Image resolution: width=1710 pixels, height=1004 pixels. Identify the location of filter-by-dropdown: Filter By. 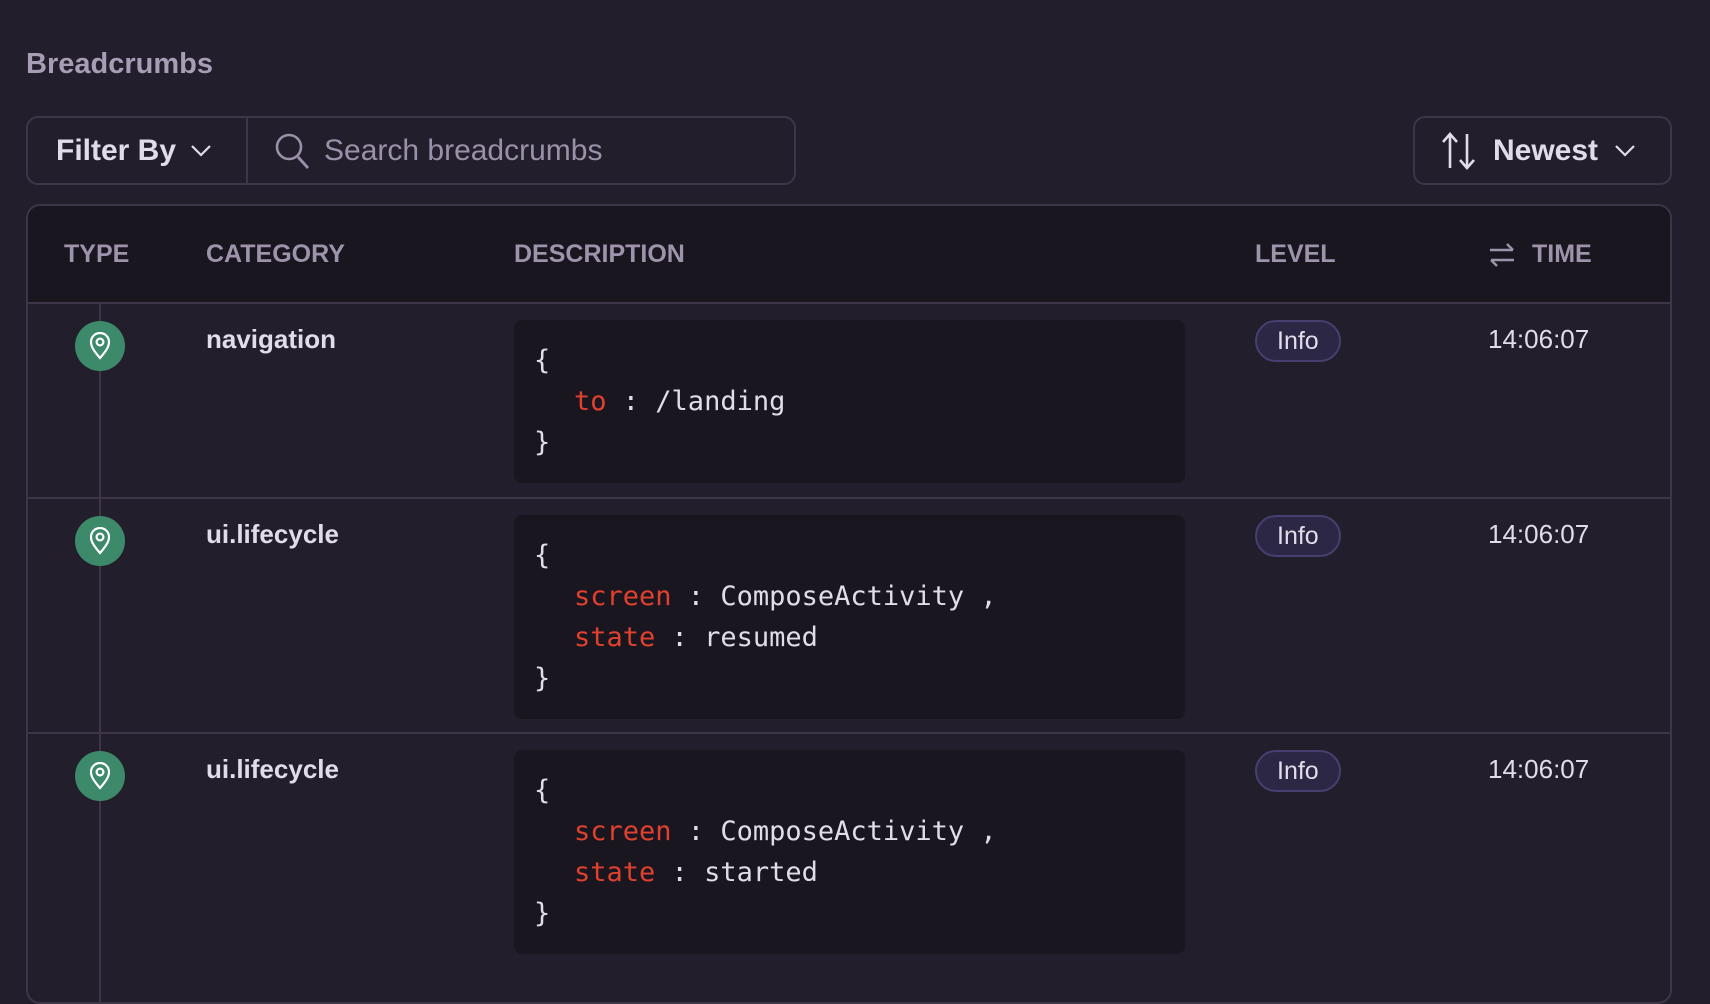
(138, 150).